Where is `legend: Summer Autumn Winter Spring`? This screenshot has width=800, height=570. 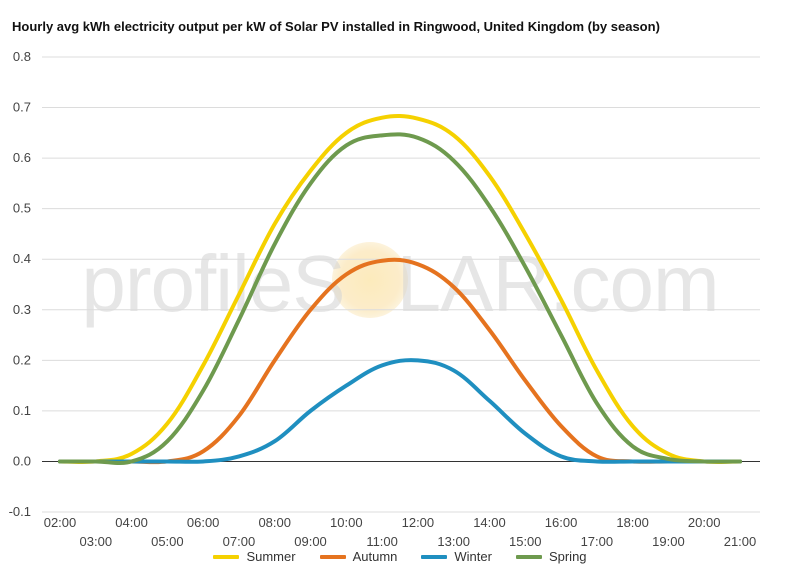
legend: Summer Autumn Winter Spring is located at coordinates (400, 556).